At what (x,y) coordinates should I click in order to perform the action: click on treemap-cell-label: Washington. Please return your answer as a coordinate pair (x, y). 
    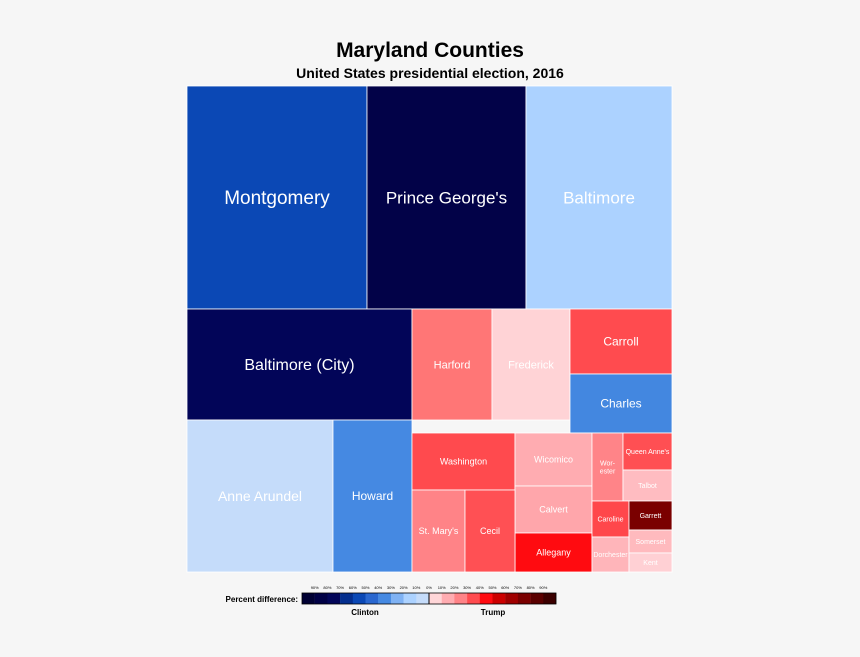
    Looking at the image, I should click on (463, 462).